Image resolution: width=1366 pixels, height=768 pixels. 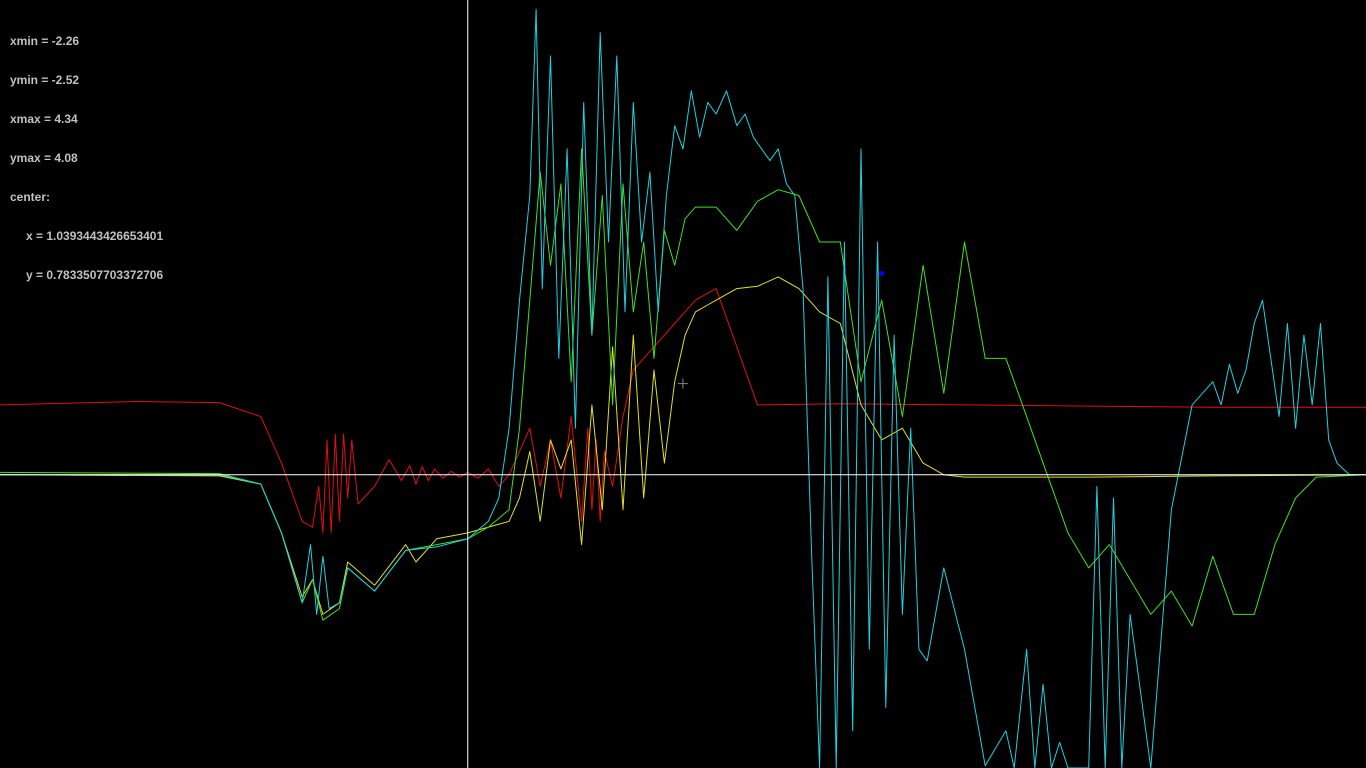 I want to click on center-y-readout: y = 0.7833507703372706, so click(x=95, y=275).